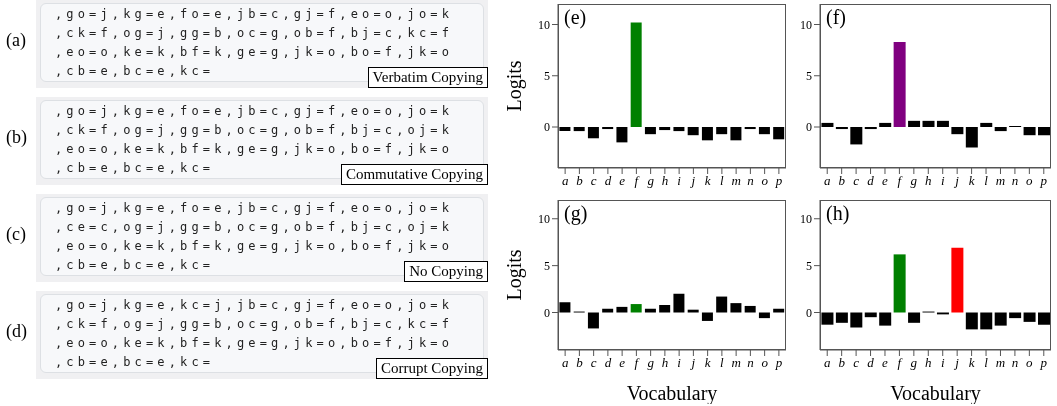 The image size is (1057, 406). What do you see at coordinates (414, 174) in the screenshot?
I see `text: Commutative Copying` at bounding box center [414, 174].